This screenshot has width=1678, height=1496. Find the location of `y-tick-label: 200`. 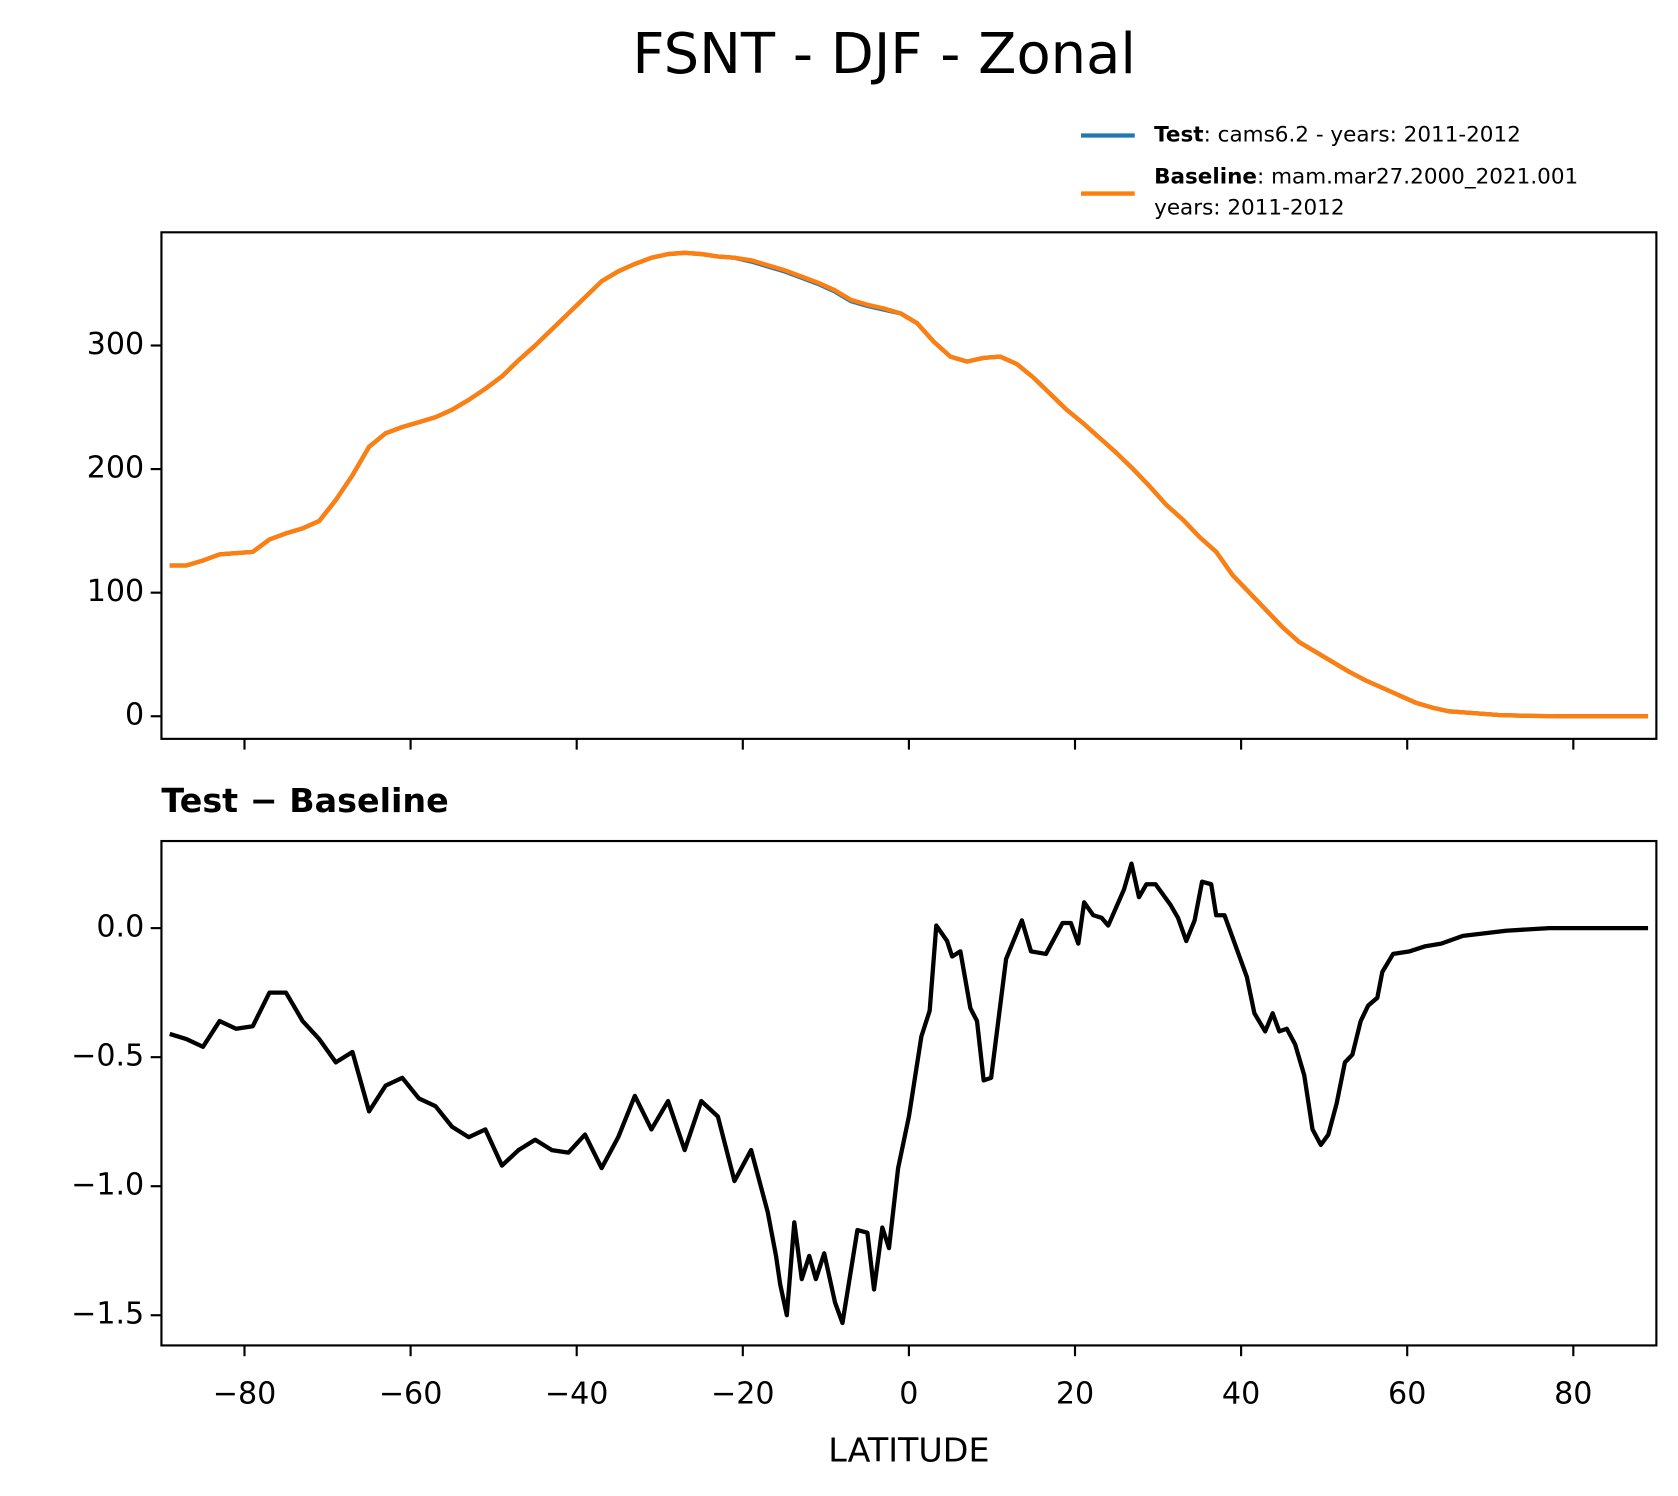

y-tick-label: 200 is located at coordinates (115, 468).